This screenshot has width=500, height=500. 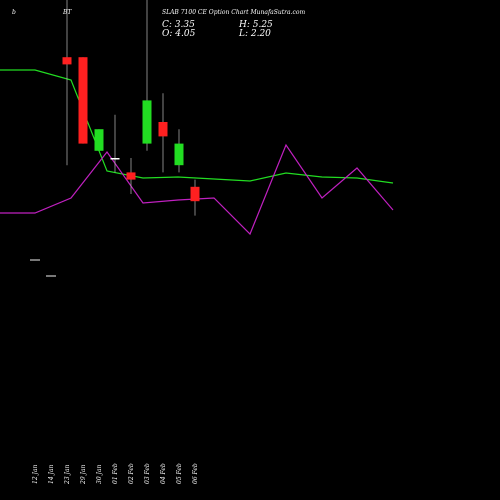 What do you see at coordinates (131, 473) in the screenshot?
I see `x-tick-label: 02 Feb` at bounding box center [131, 473].